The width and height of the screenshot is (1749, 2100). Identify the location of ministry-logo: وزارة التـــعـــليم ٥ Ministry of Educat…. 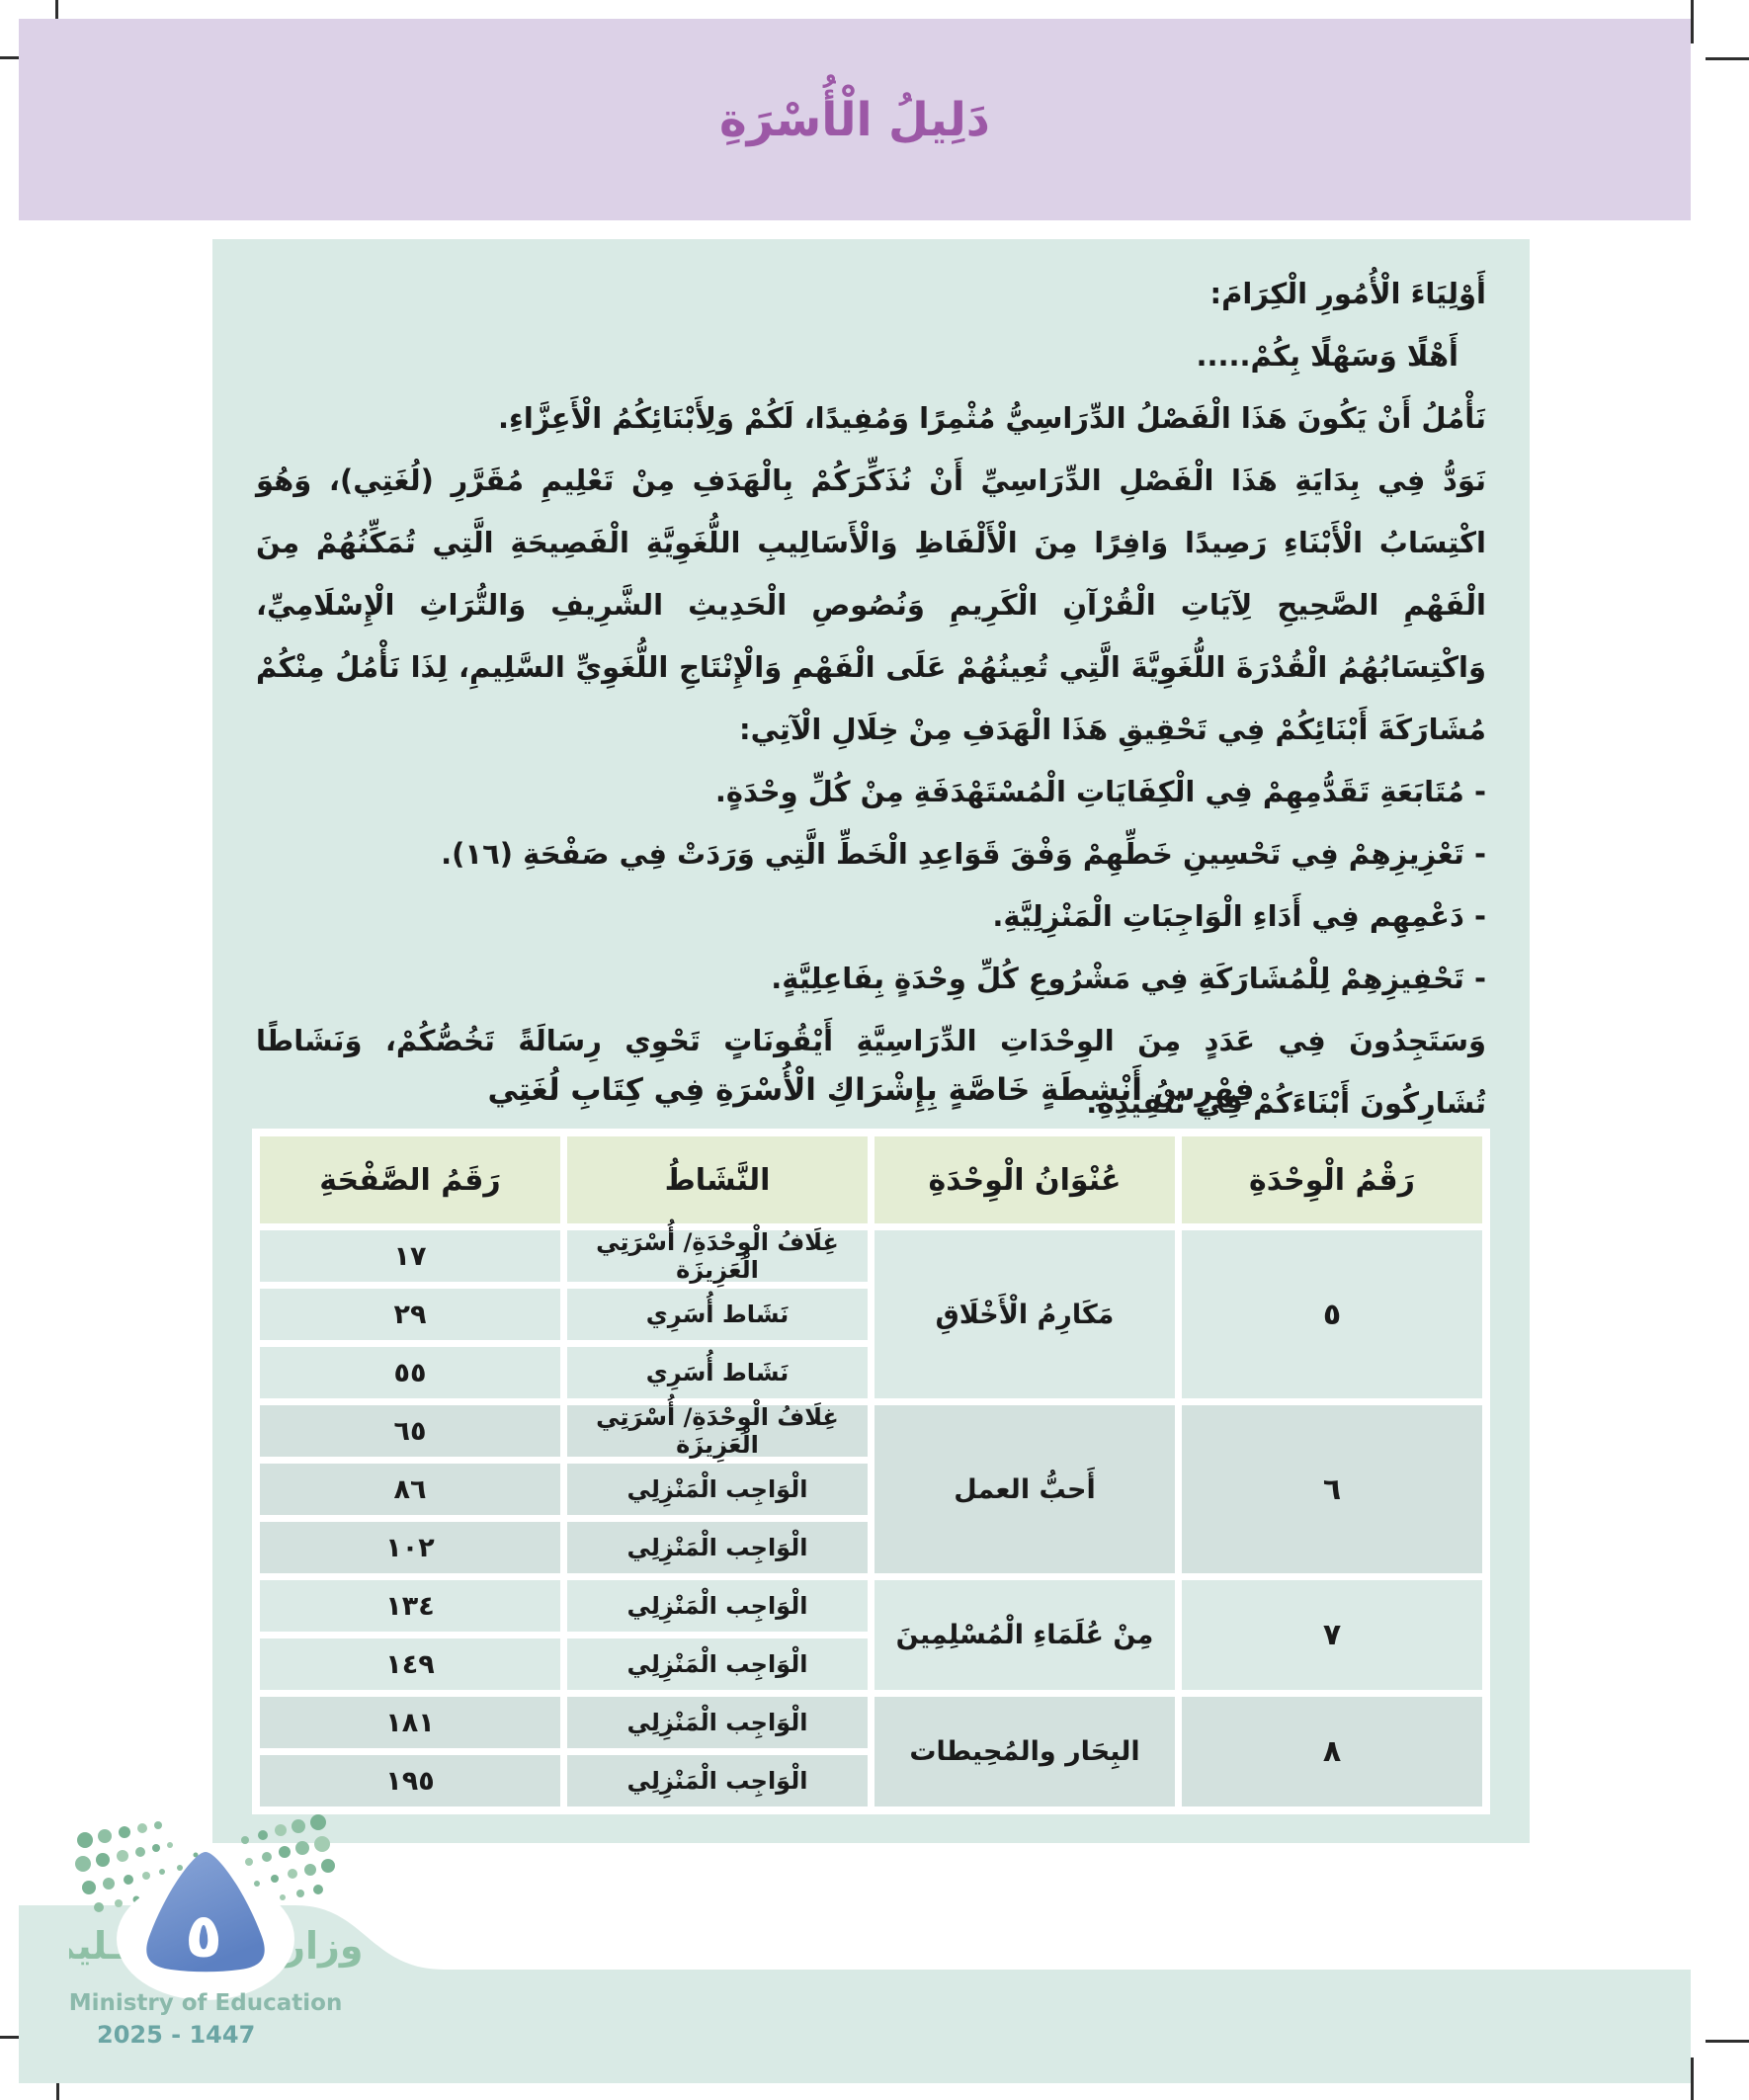
(217, 1931).